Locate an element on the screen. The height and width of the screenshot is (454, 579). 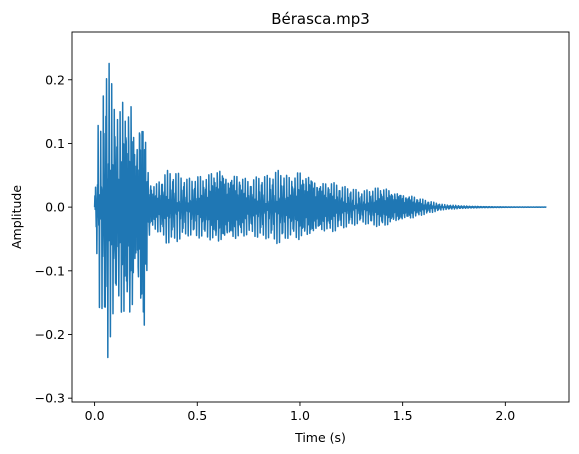
y-tick-label: 0.2 is located at coordinates (55, 79).